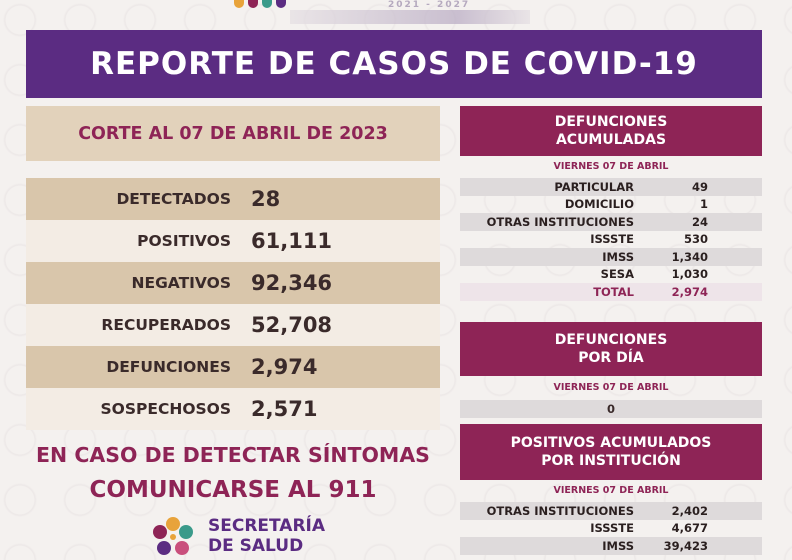  Describe the element at coordinates (611, 409) in the screenshot. I see `daily-deaths-value: 0` at that location.